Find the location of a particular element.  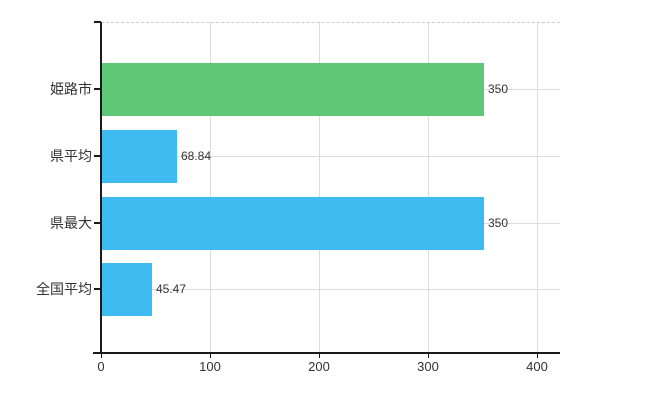

category-label: 県最大 is located at coordinates (71, 223).